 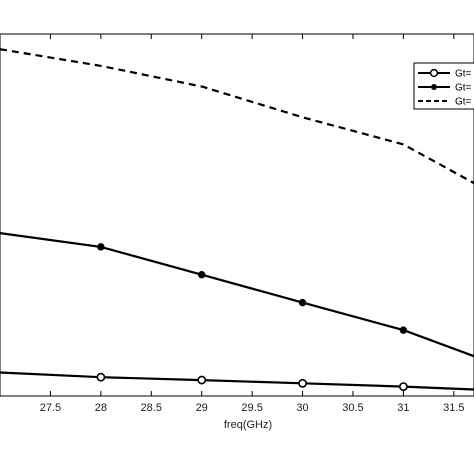 I want to click on legend-label-1: Gt=, so click(x=463, y=74).